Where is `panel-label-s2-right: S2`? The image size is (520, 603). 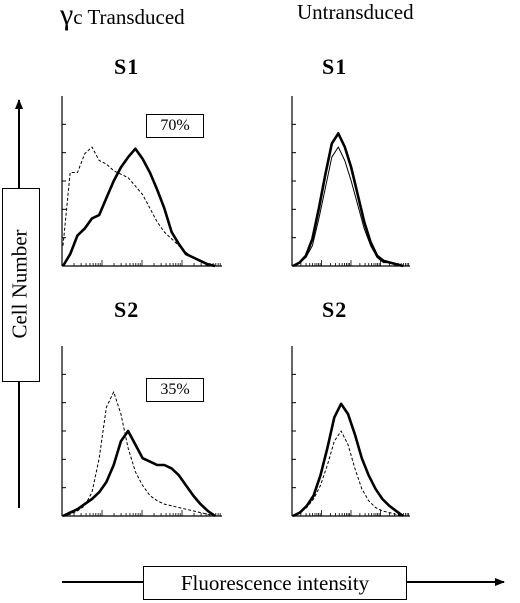
panel-label-s2-right: S2 is located at coordinates (335, 309).